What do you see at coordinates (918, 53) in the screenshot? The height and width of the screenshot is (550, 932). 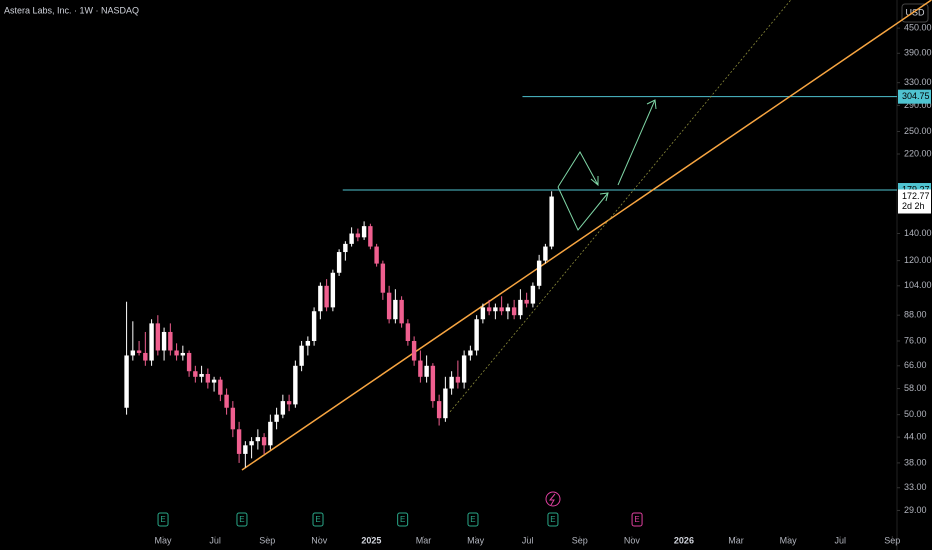 I see `y-tick-label: 390.00` at bounding box center [918, 53].